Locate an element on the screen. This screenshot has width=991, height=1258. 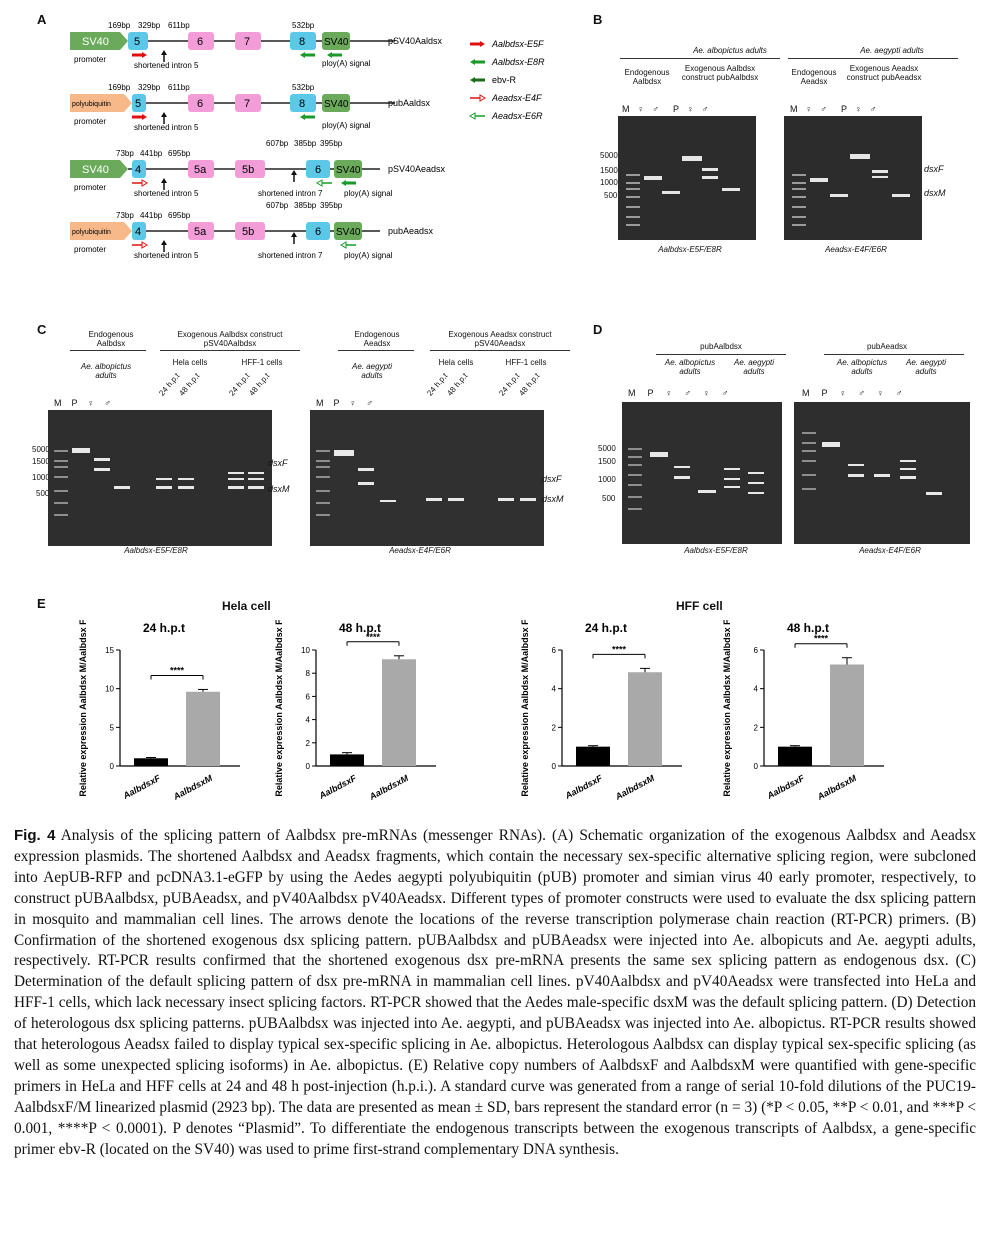
svg-text: Aeadsx-E4F is located at coordinates (516, 98).